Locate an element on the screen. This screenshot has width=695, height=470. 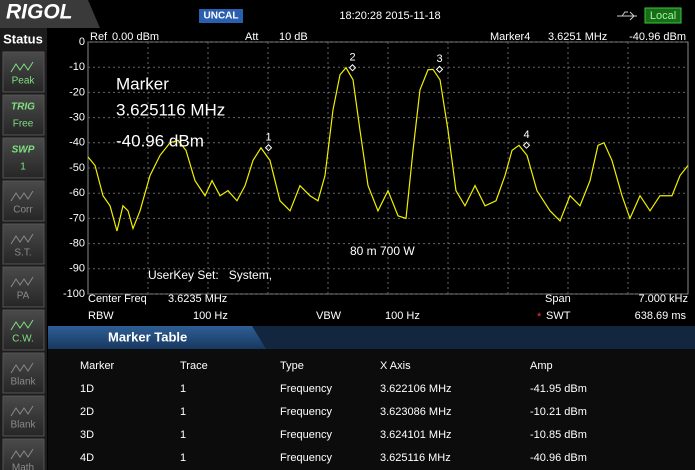
marker-freq: 3.6251 MHz is located at coordinates (577, 37).